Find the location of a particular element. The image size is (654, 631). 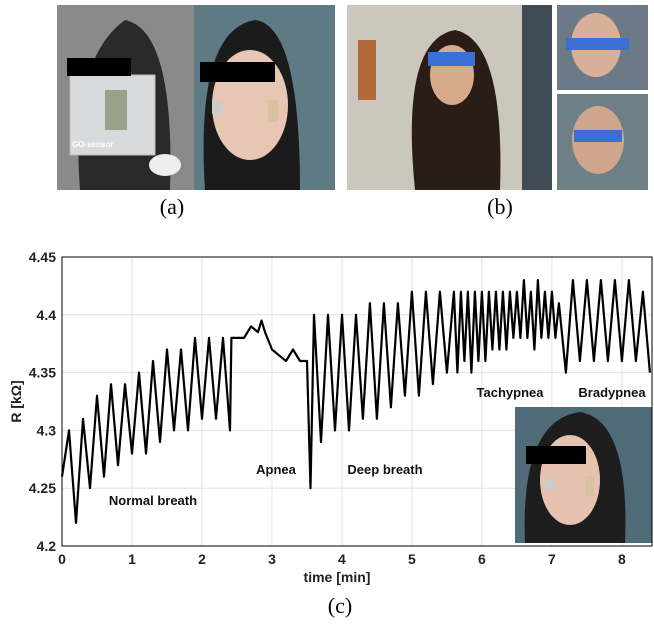

y-tick-label: 4.2 is located at coordinates (47, 546).